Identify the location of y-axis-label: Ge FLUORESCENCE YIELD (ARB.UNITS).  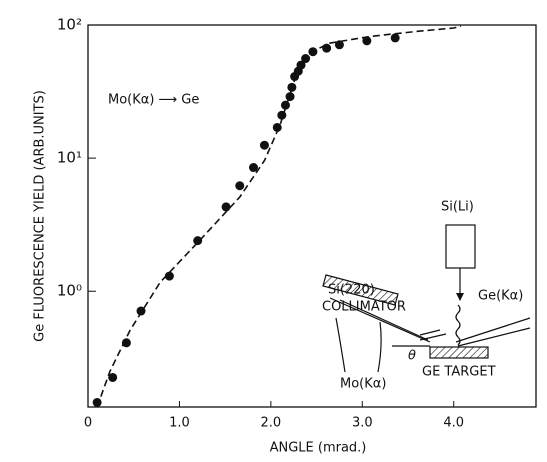
(40, 216).